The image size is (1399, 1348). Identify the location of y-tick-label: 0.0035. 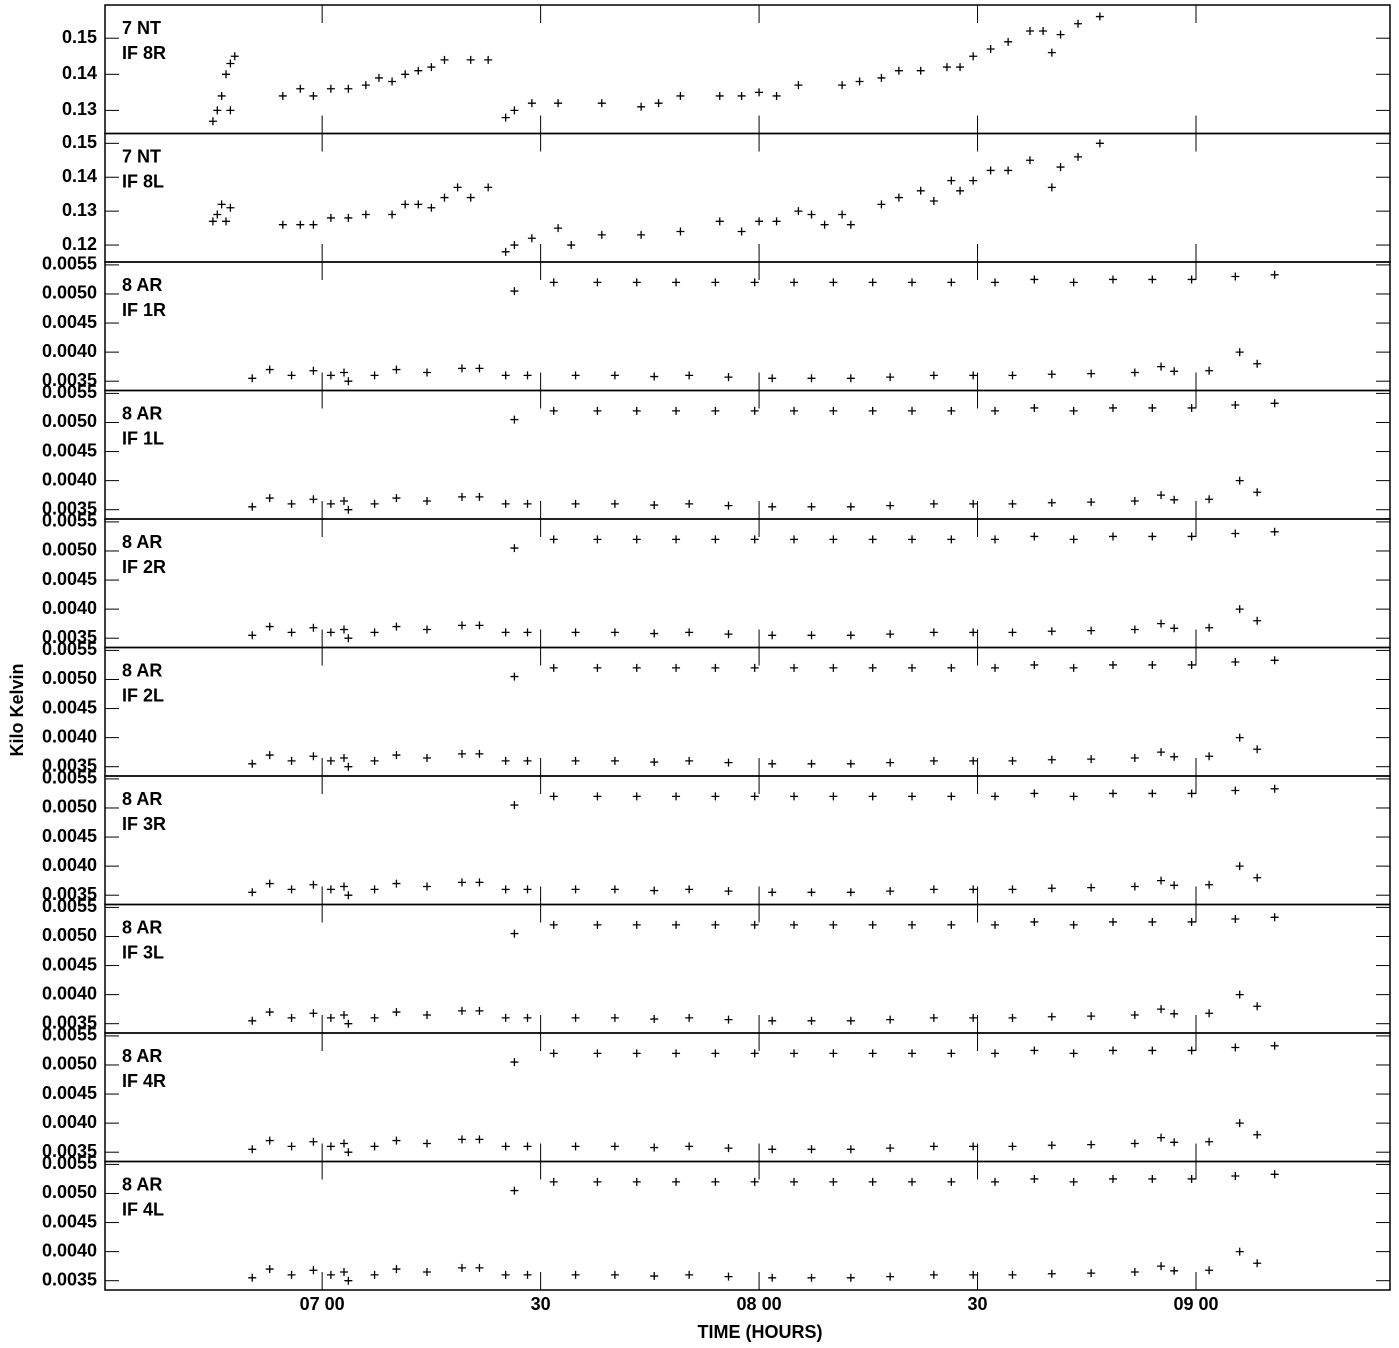
(69, 1022).